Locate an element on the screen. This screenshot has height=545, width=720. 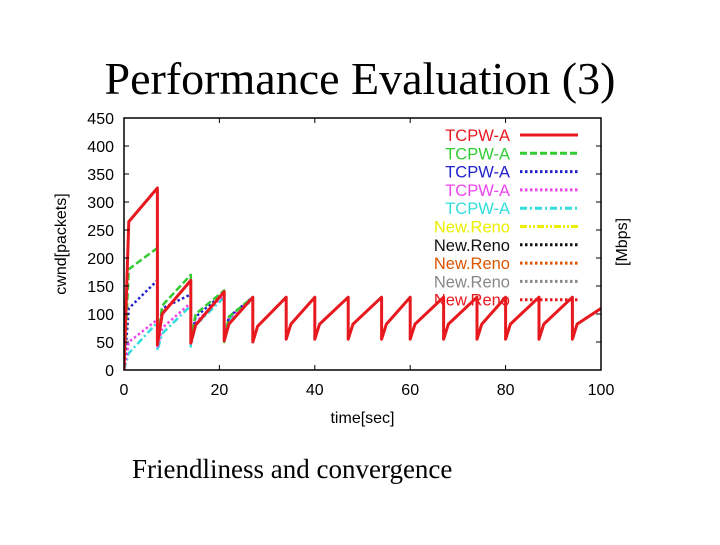
slide-title: Performance Evaluation (3) is located at coordinates (360, 78).